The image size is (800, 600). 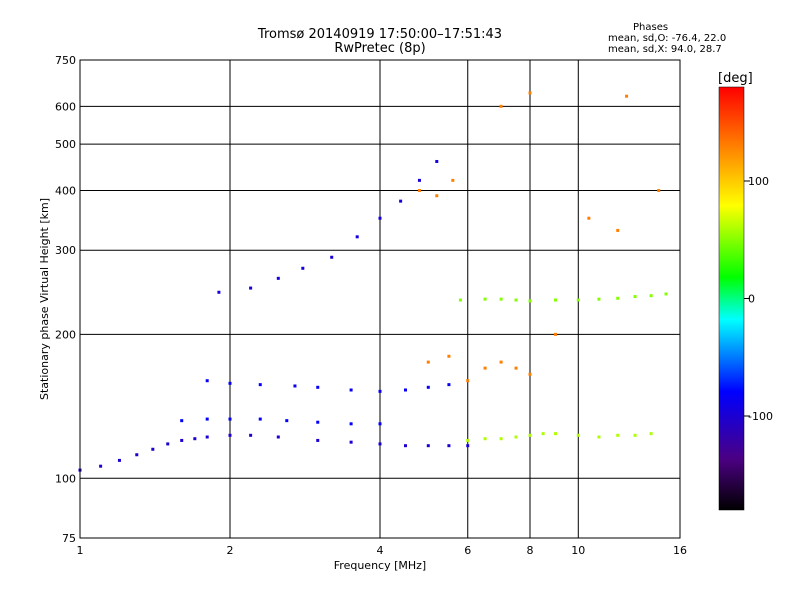 What do you see at coordinates (44, 298) in the screenshot?
I see `y-axis-label: Stationary phase Virtual Height [km]` at bounding box center [44, 298].